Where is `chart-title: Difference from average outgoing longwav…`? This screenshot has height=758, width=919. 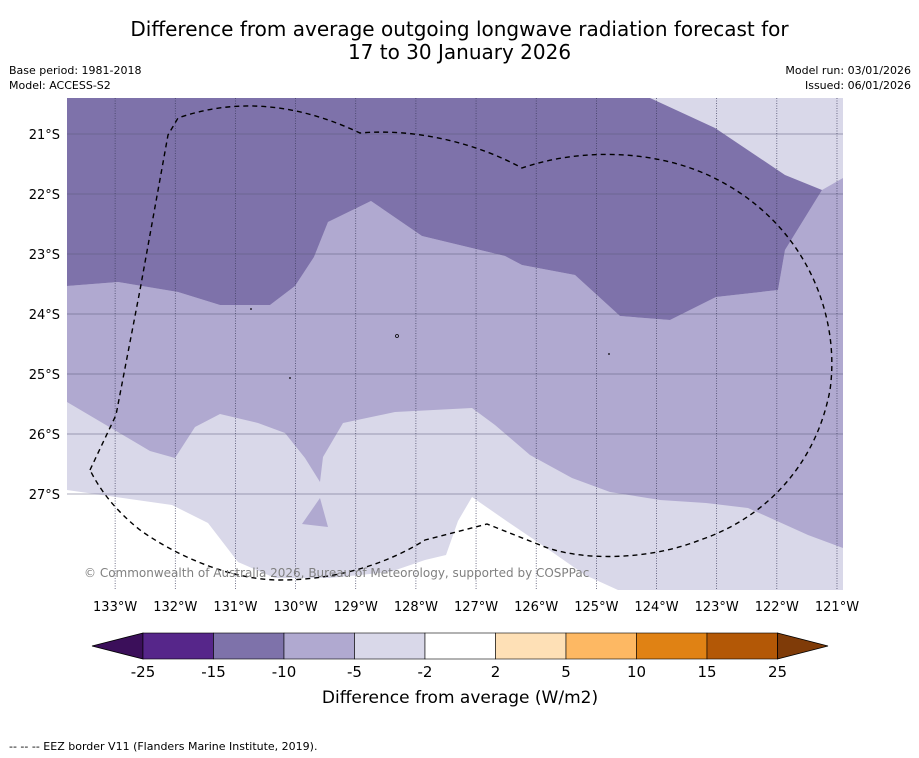
chart-title: Difference from average outgoing longwav… is located at coordinates (459, 41).